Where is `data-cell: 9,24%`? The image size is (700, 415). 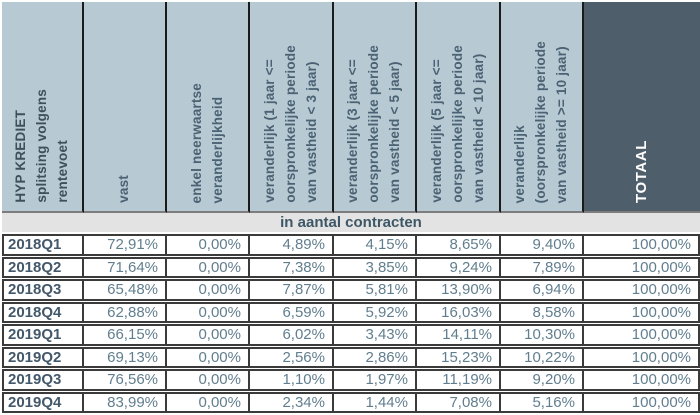 data-cell: 9,24% is located at coordinates (459, 267).